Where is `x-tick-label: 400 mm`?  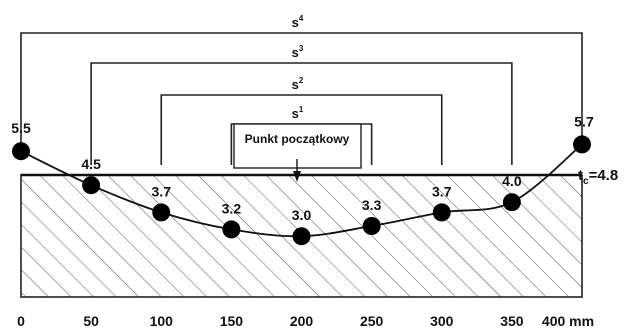 x-tick-label: 400 mm is located at coordinates (568, 321).